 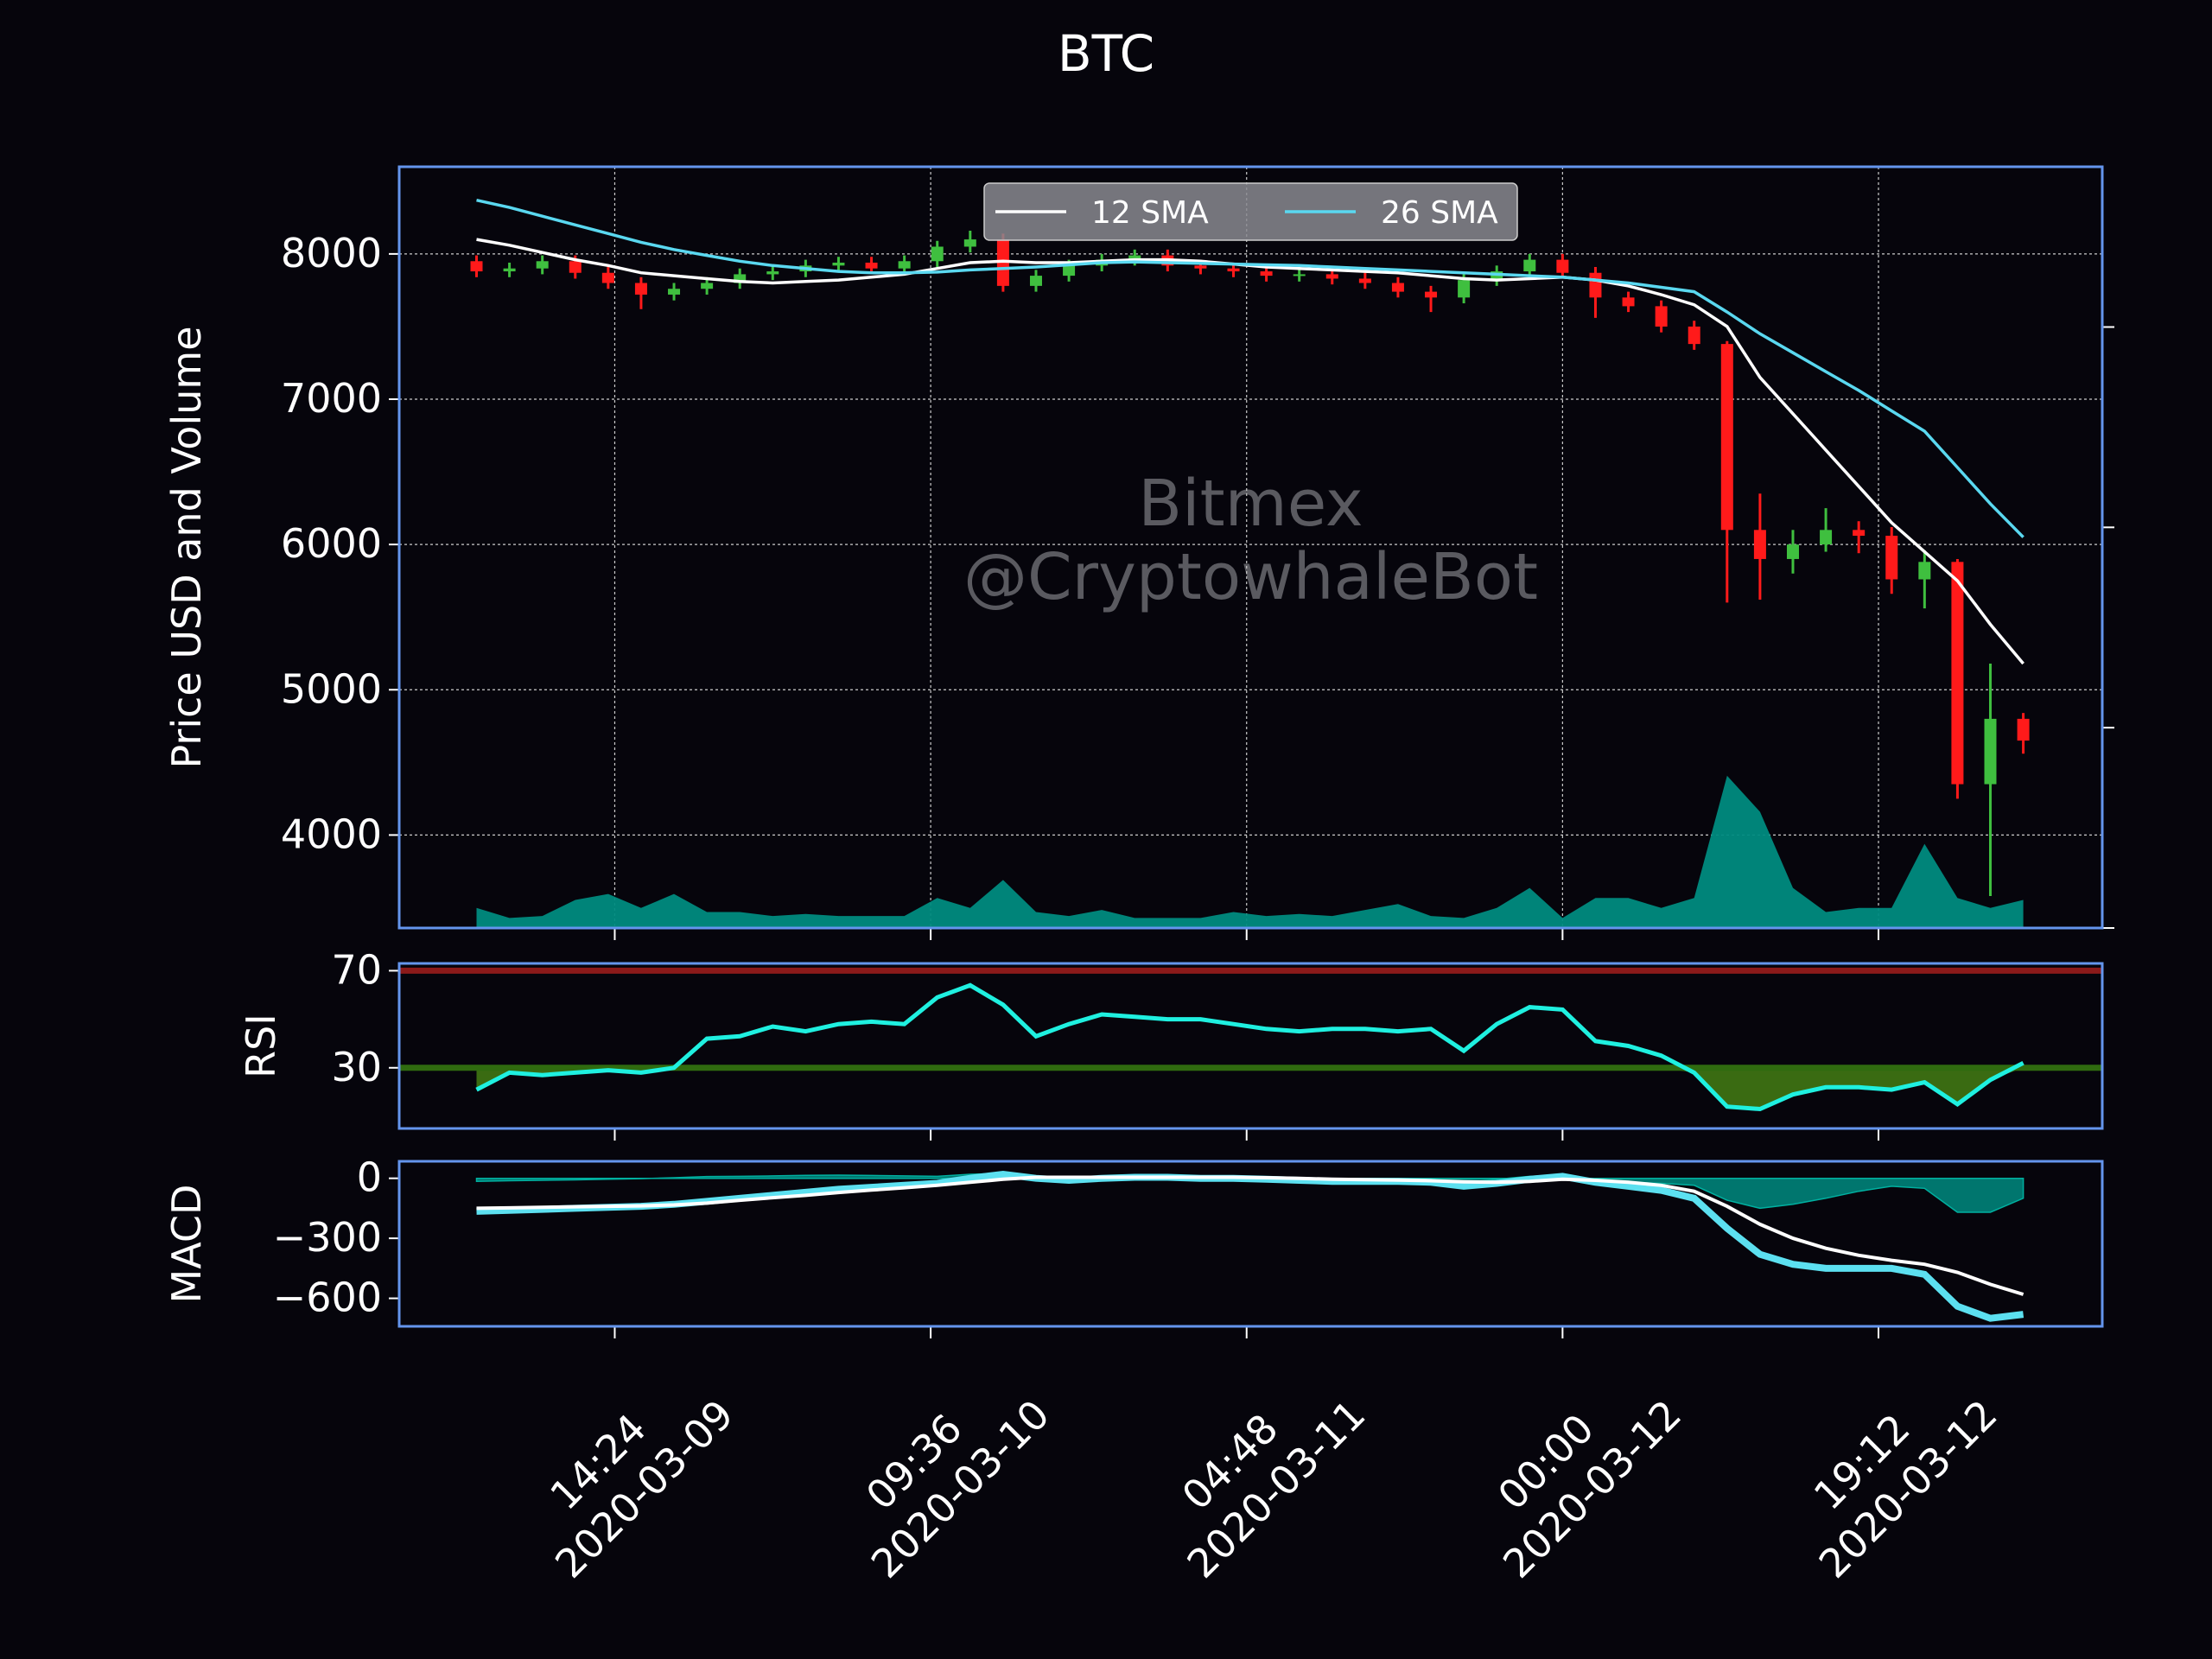 What do you see at coordinates (1150, 213) in the screenshot?
I see `legend-label: 12 SMA` at bounding box center [1150, 213].